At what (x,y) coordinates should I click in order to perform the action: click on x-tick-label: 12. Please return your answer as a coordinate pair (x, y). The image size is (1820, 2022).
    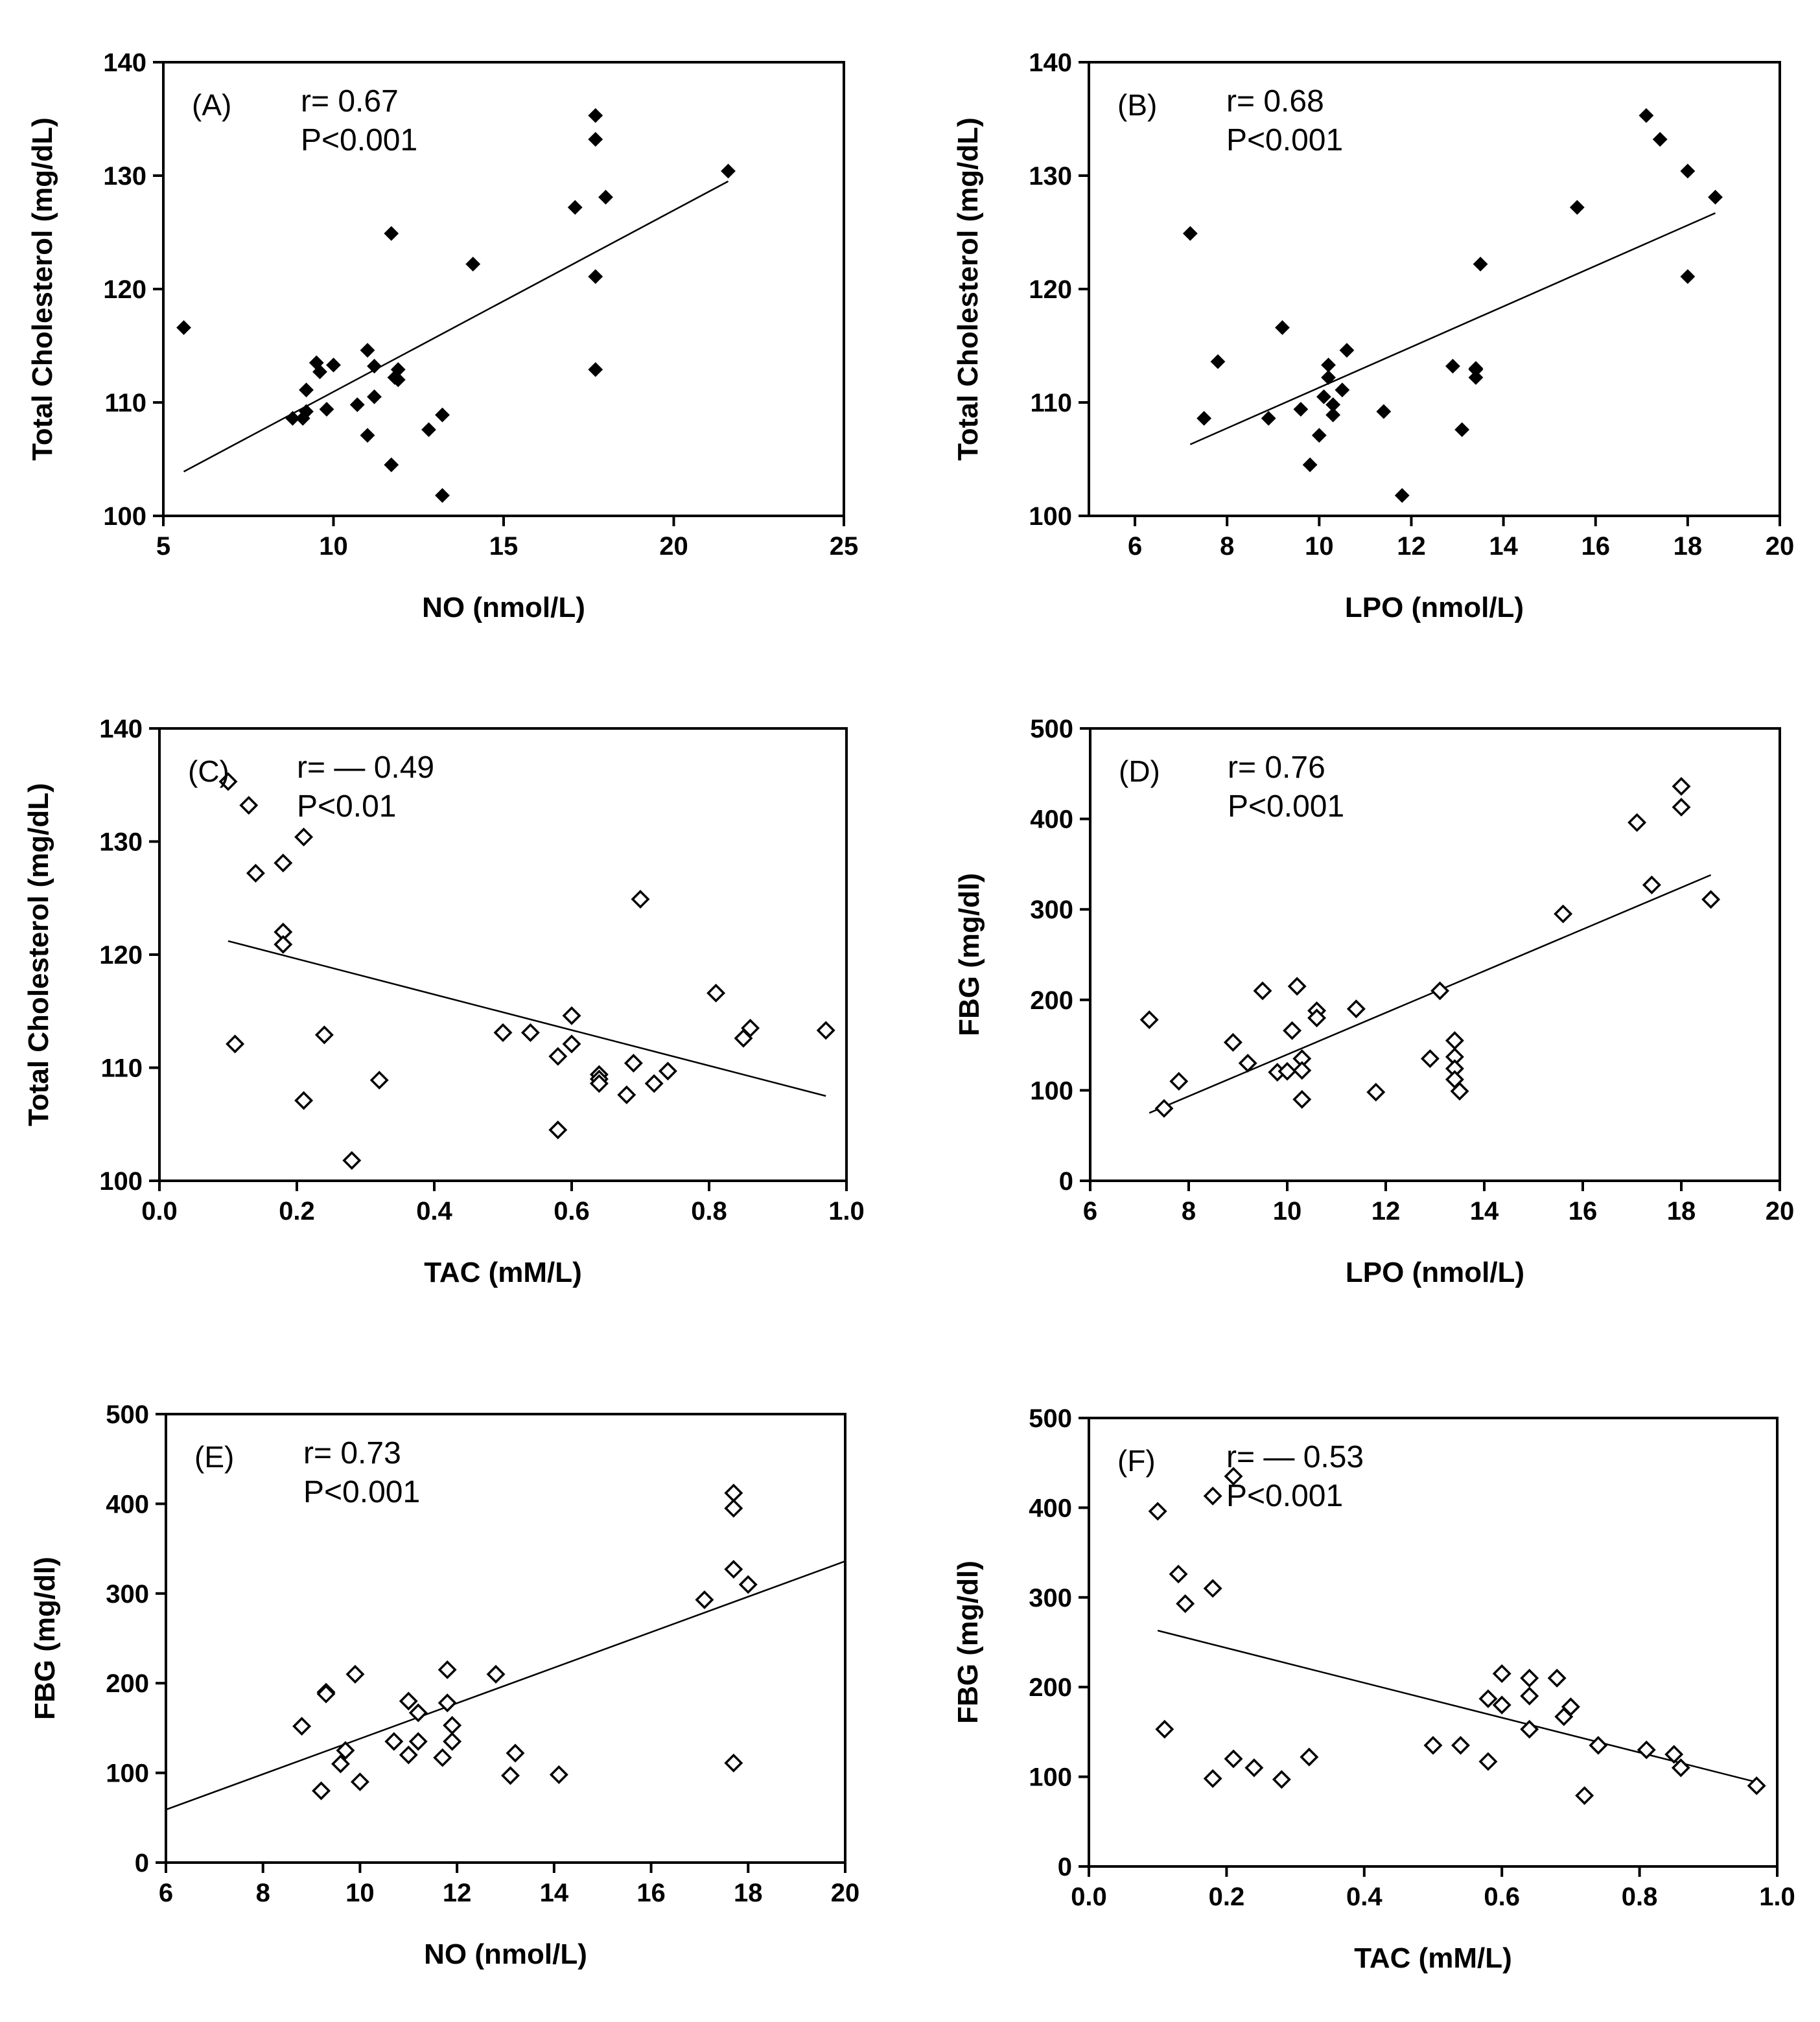
    Looking at the image, I should click on (457, 1893).